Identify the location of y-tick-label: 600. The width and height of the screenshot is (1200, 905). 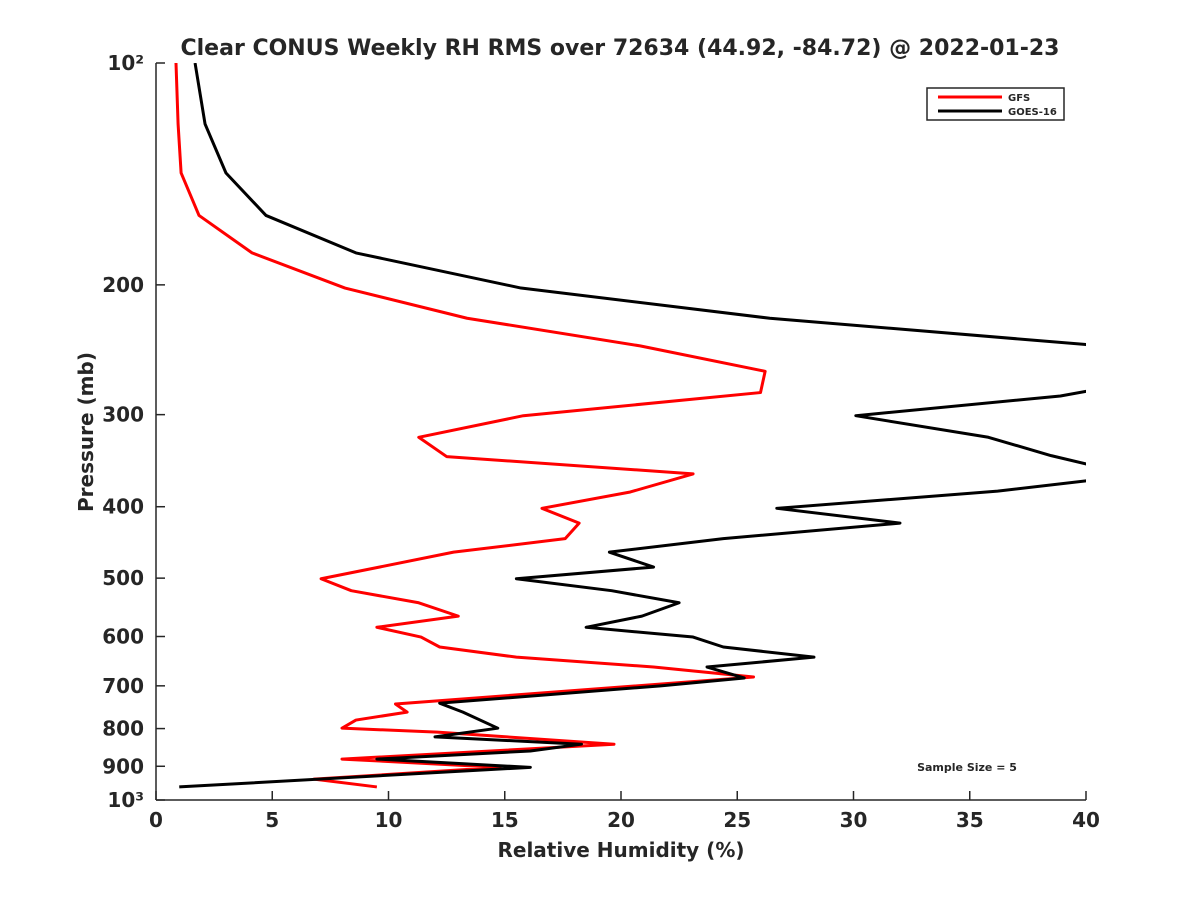
(123, 636).